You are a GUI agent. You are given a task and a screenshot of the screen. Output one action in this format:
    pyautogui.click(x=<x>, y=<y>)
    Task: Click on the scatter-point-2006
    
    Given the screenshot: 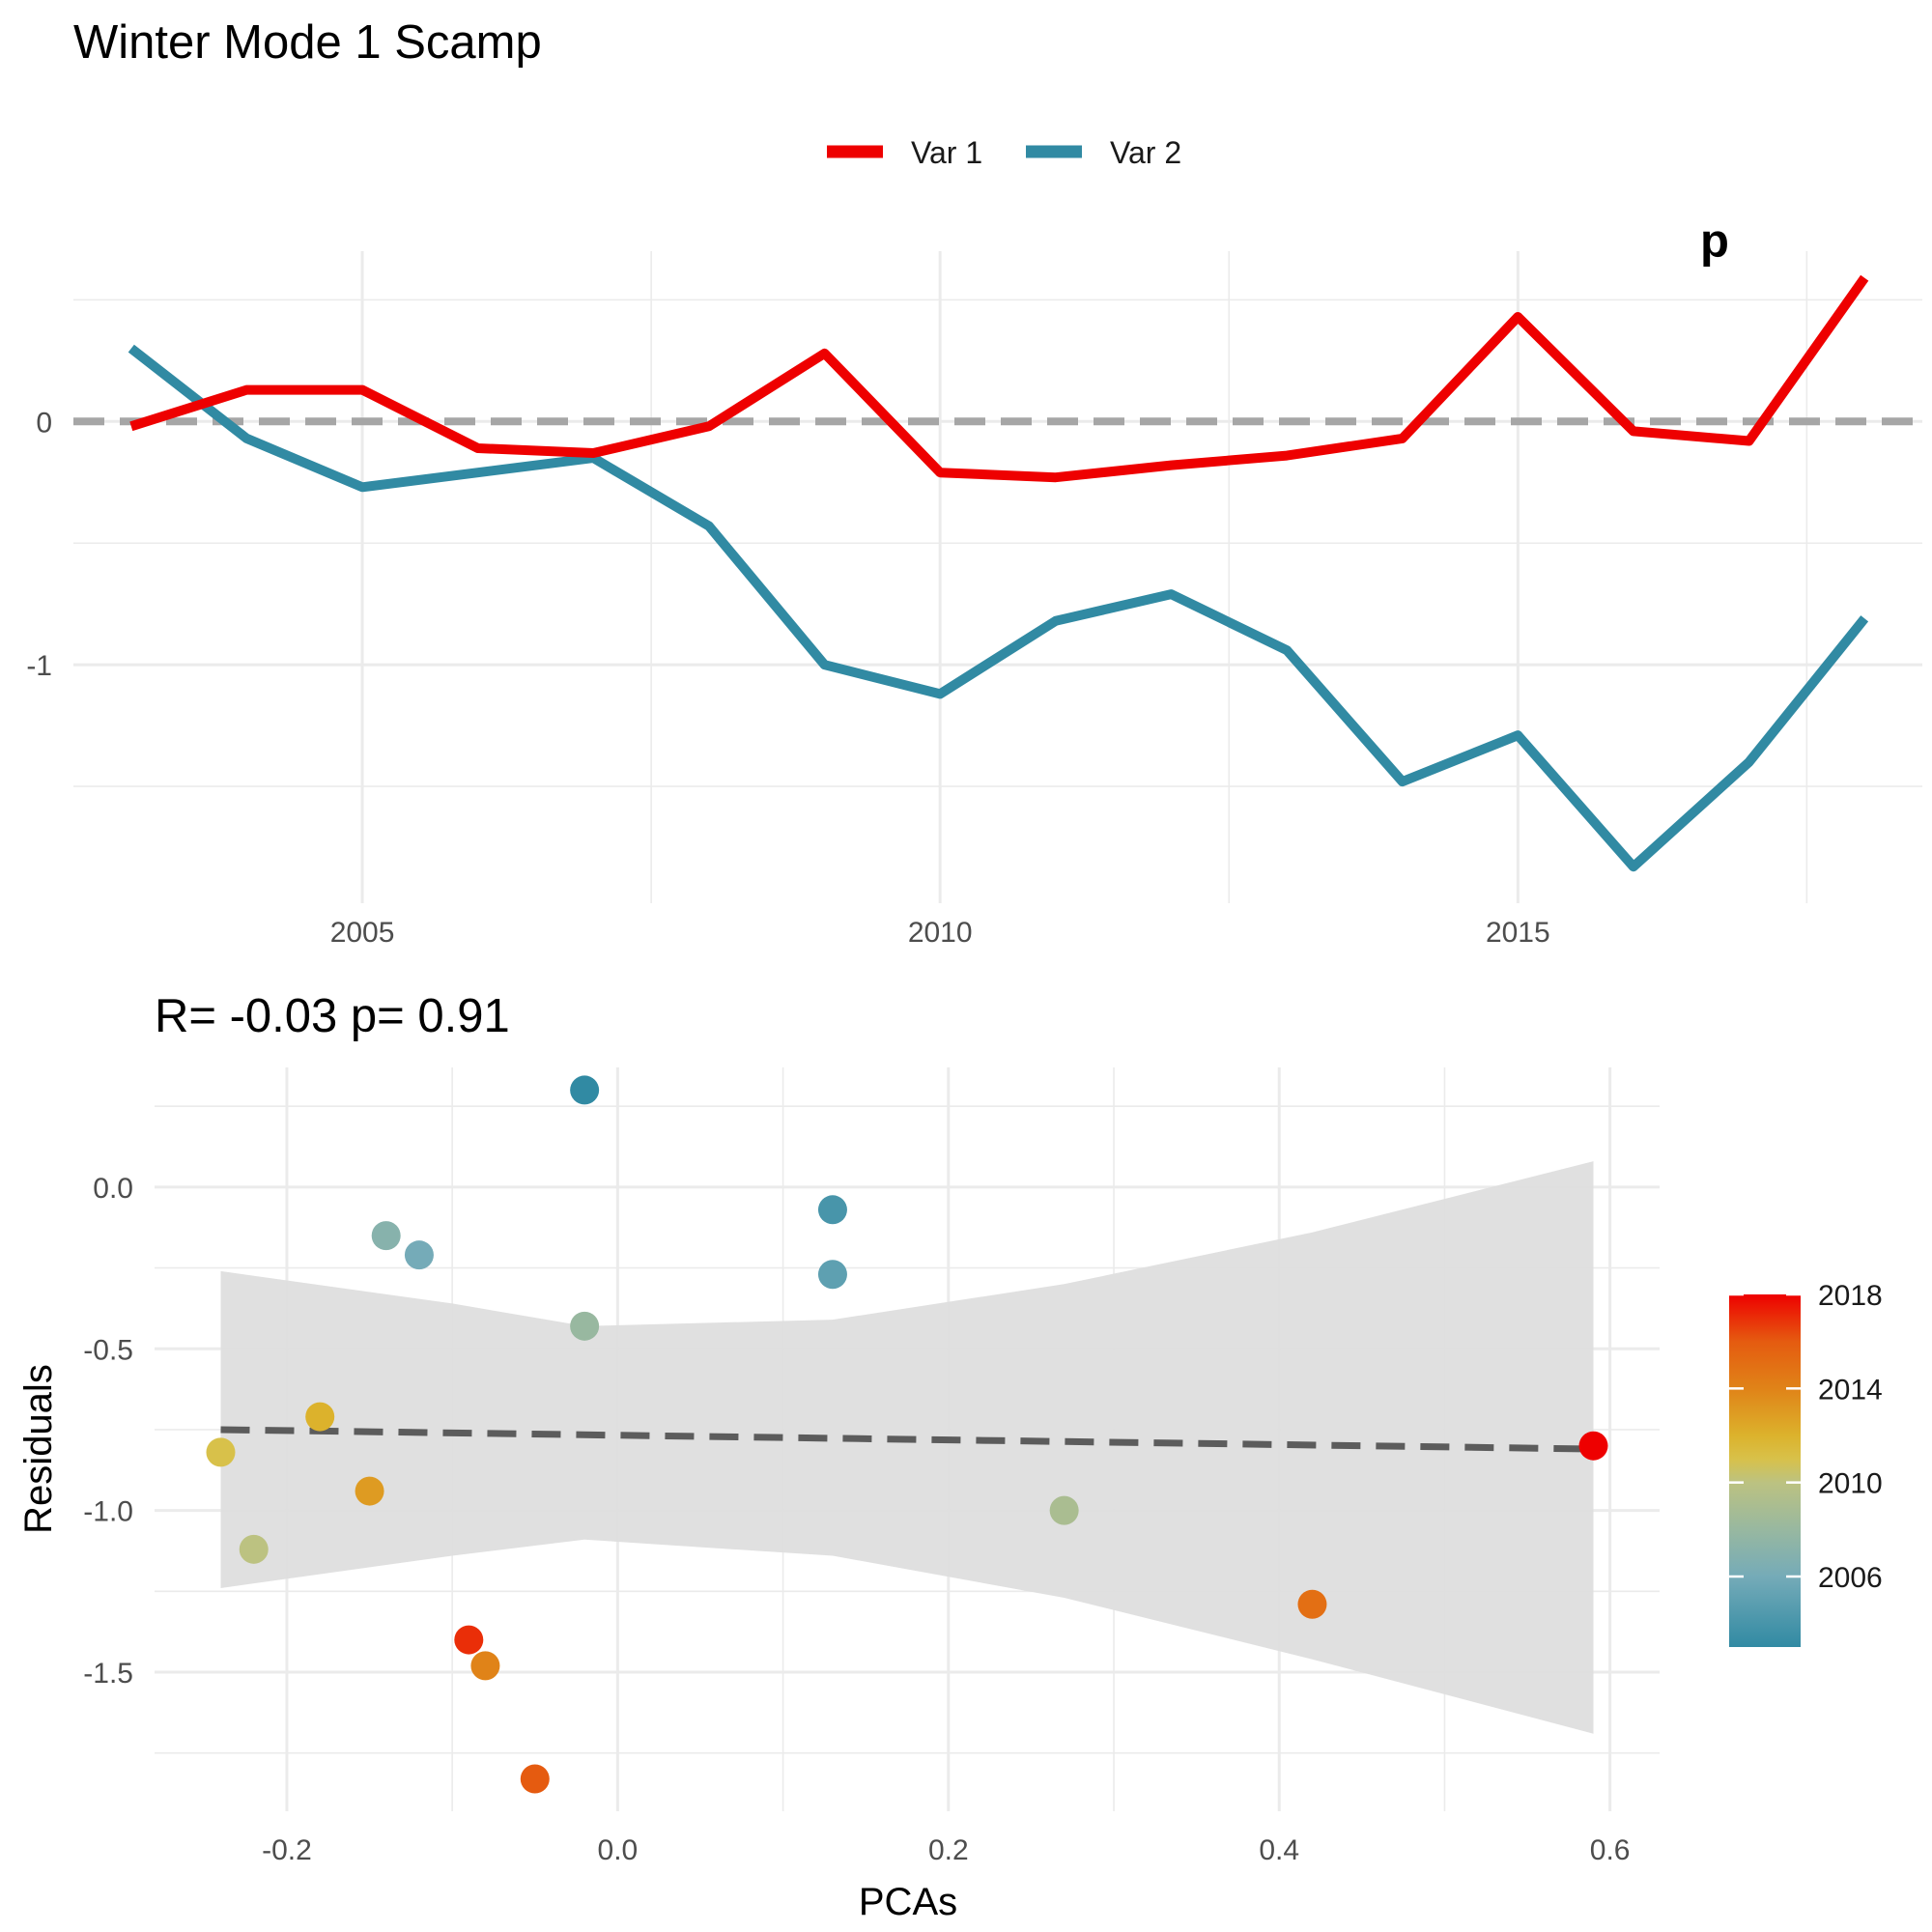 What is the action you would take?
    pyautogui.click(x=419, y=1255)
    